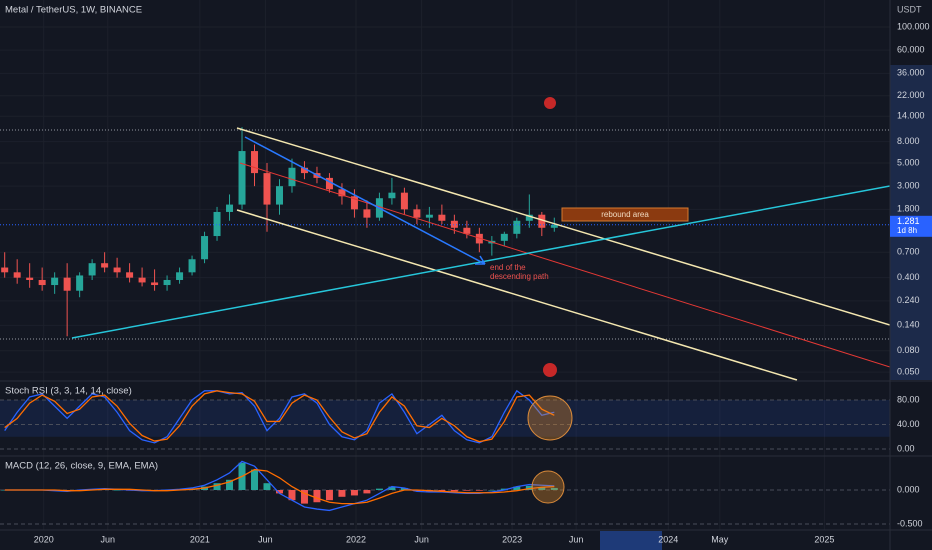  What do you see at coordinates (356, 539) in the screenshot?
I see `x-tick-label: 2022` at bounding box center [356, 539].